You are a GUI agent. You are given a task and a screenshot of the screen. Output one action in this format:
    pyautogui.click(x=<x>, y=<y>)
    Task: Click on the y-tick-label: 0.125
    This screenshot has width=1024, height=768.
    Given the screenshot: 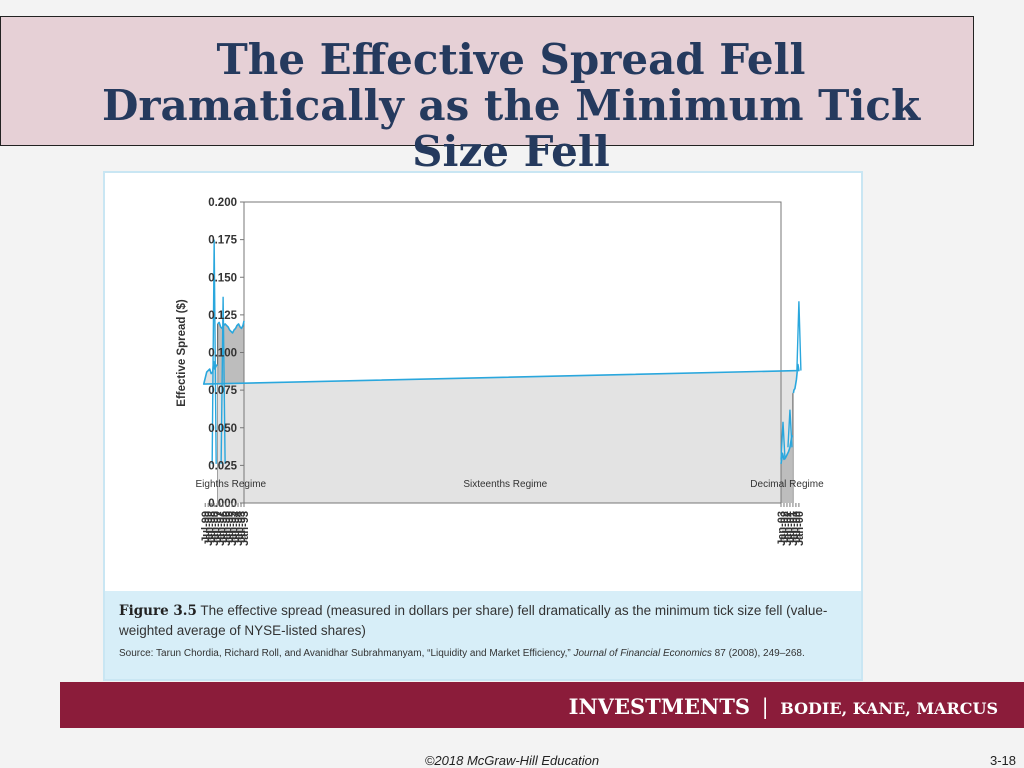 What is the action you would take?
    pyautogui.click(x=222, y=316)
    